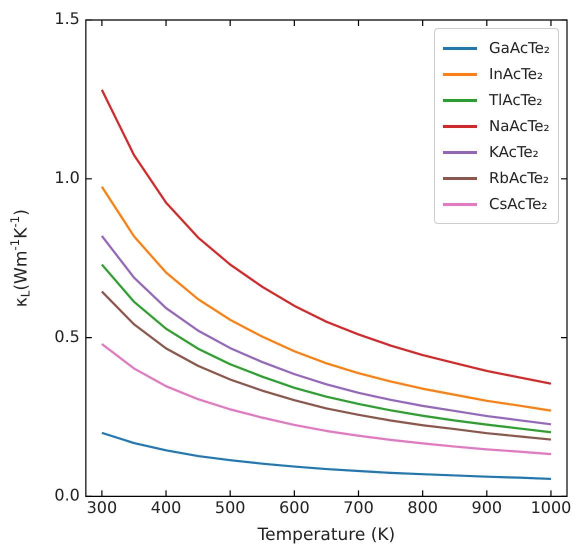  Describe the element at coordinates (516, 74) in the screenshot. I see `legend-label: InAcTe₂` at that location.